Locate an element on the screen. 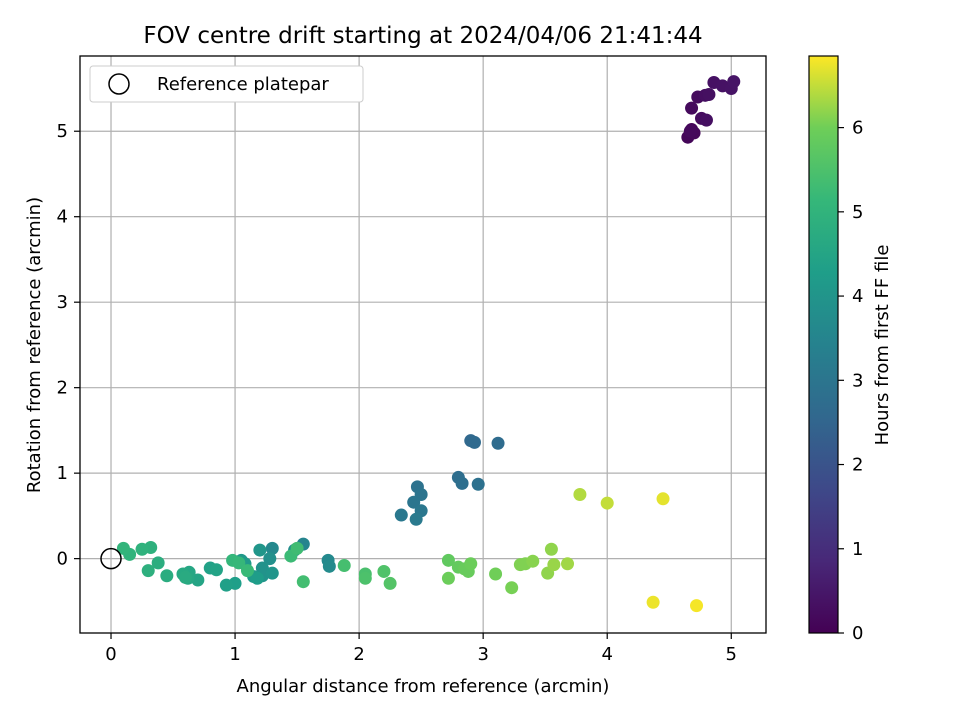 This screenshot has width=960, height=720. x-tick-label: 5 is located at coordinates (731, 654).